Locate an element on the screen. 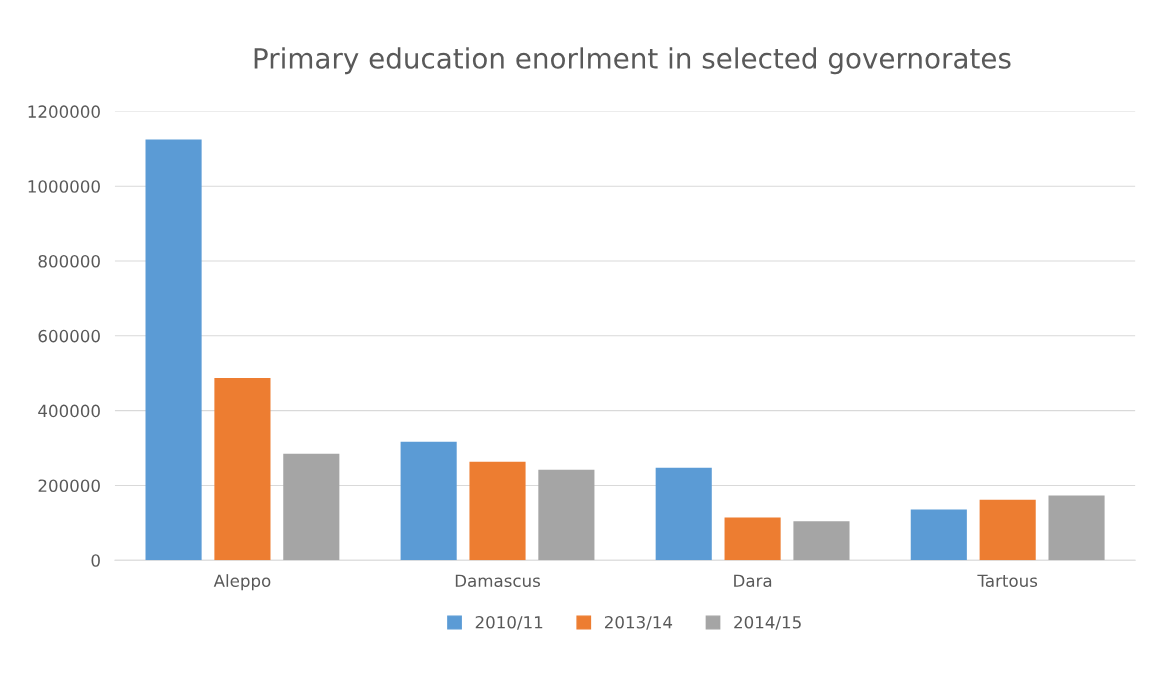 The height and width of the screenshot is (675, 1149). y-tick-label: 400000 is located at coordinates (69, 411).